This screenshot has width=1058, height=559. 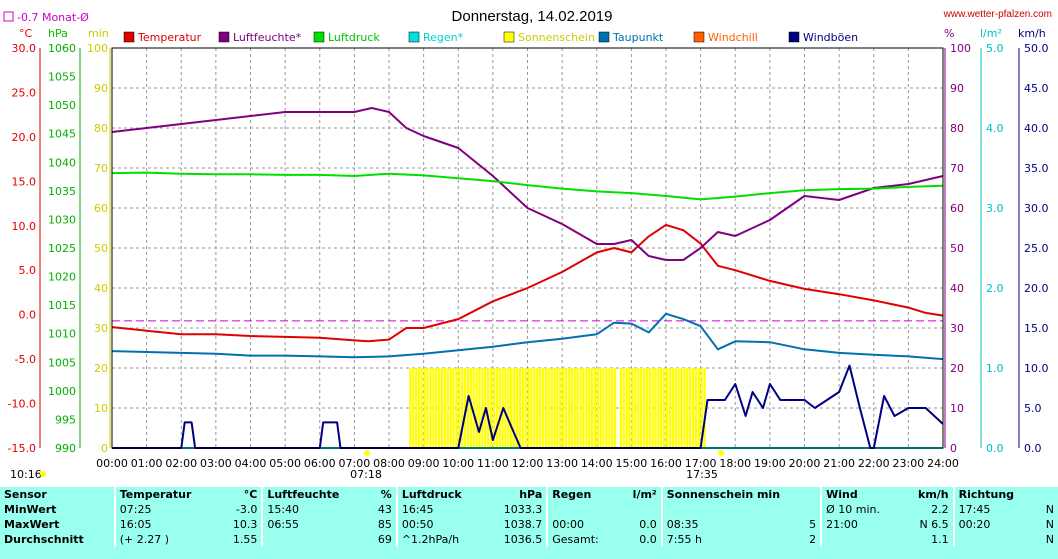 I want to click on site-link: www.wetter-pfalzen.com, so click(x=997, y=14).